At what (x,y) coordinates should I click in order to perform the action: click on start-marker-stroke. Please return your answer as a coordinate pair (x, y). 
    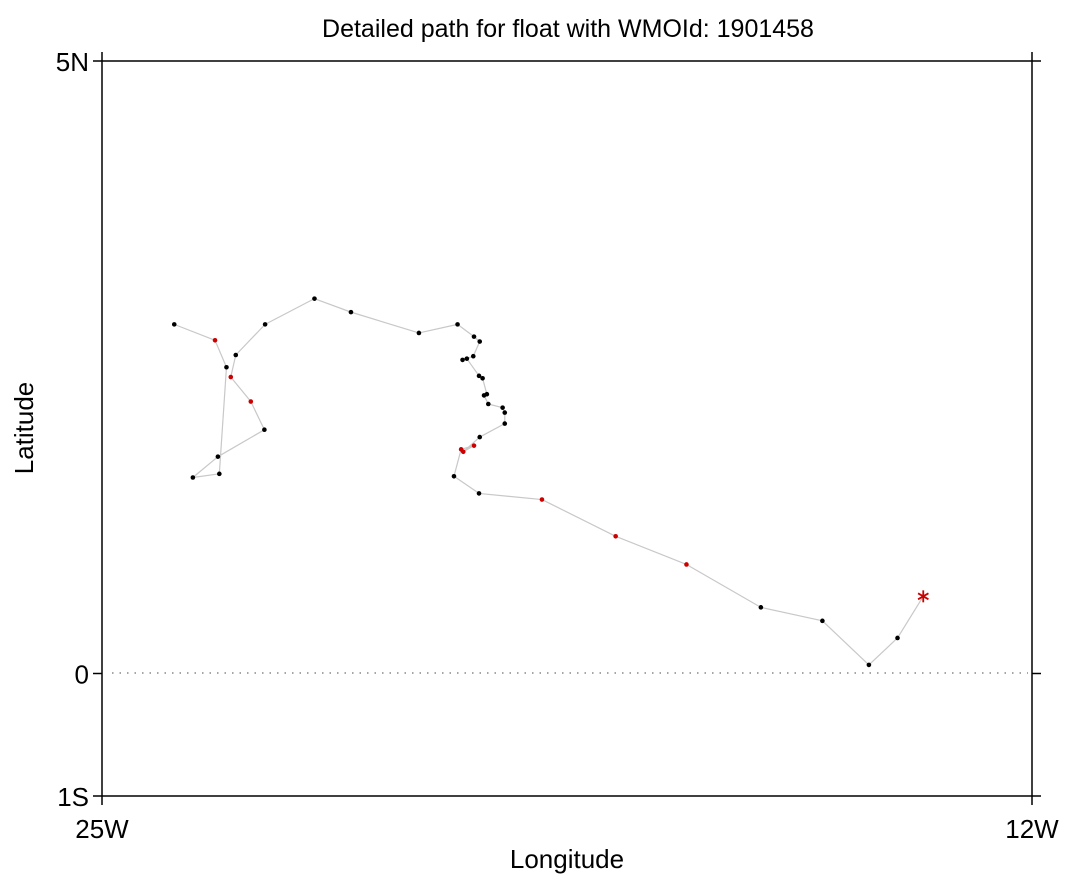
    Looking at the image, I should click on (923, 596).